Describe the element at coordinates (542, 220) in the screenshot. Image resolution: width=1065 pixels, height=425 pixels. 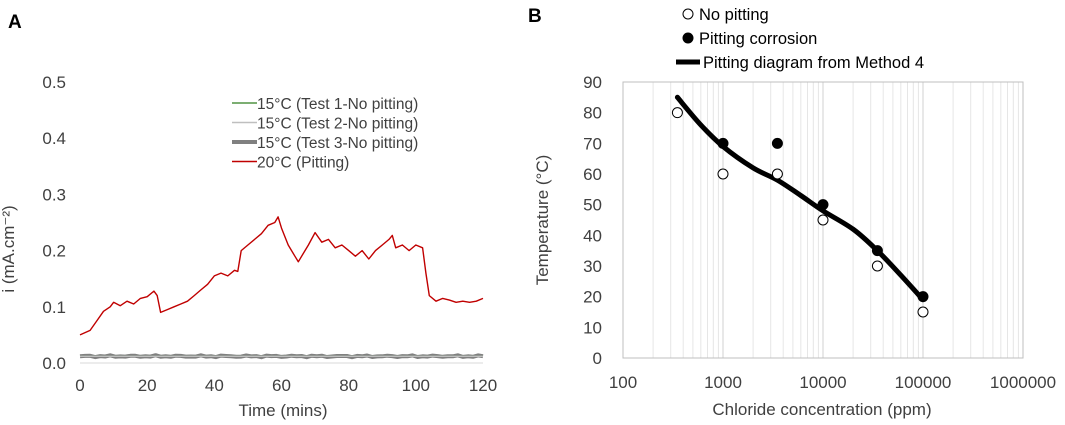
I see `panel-b-y-axis-title: Temperature (°C)` at that location.